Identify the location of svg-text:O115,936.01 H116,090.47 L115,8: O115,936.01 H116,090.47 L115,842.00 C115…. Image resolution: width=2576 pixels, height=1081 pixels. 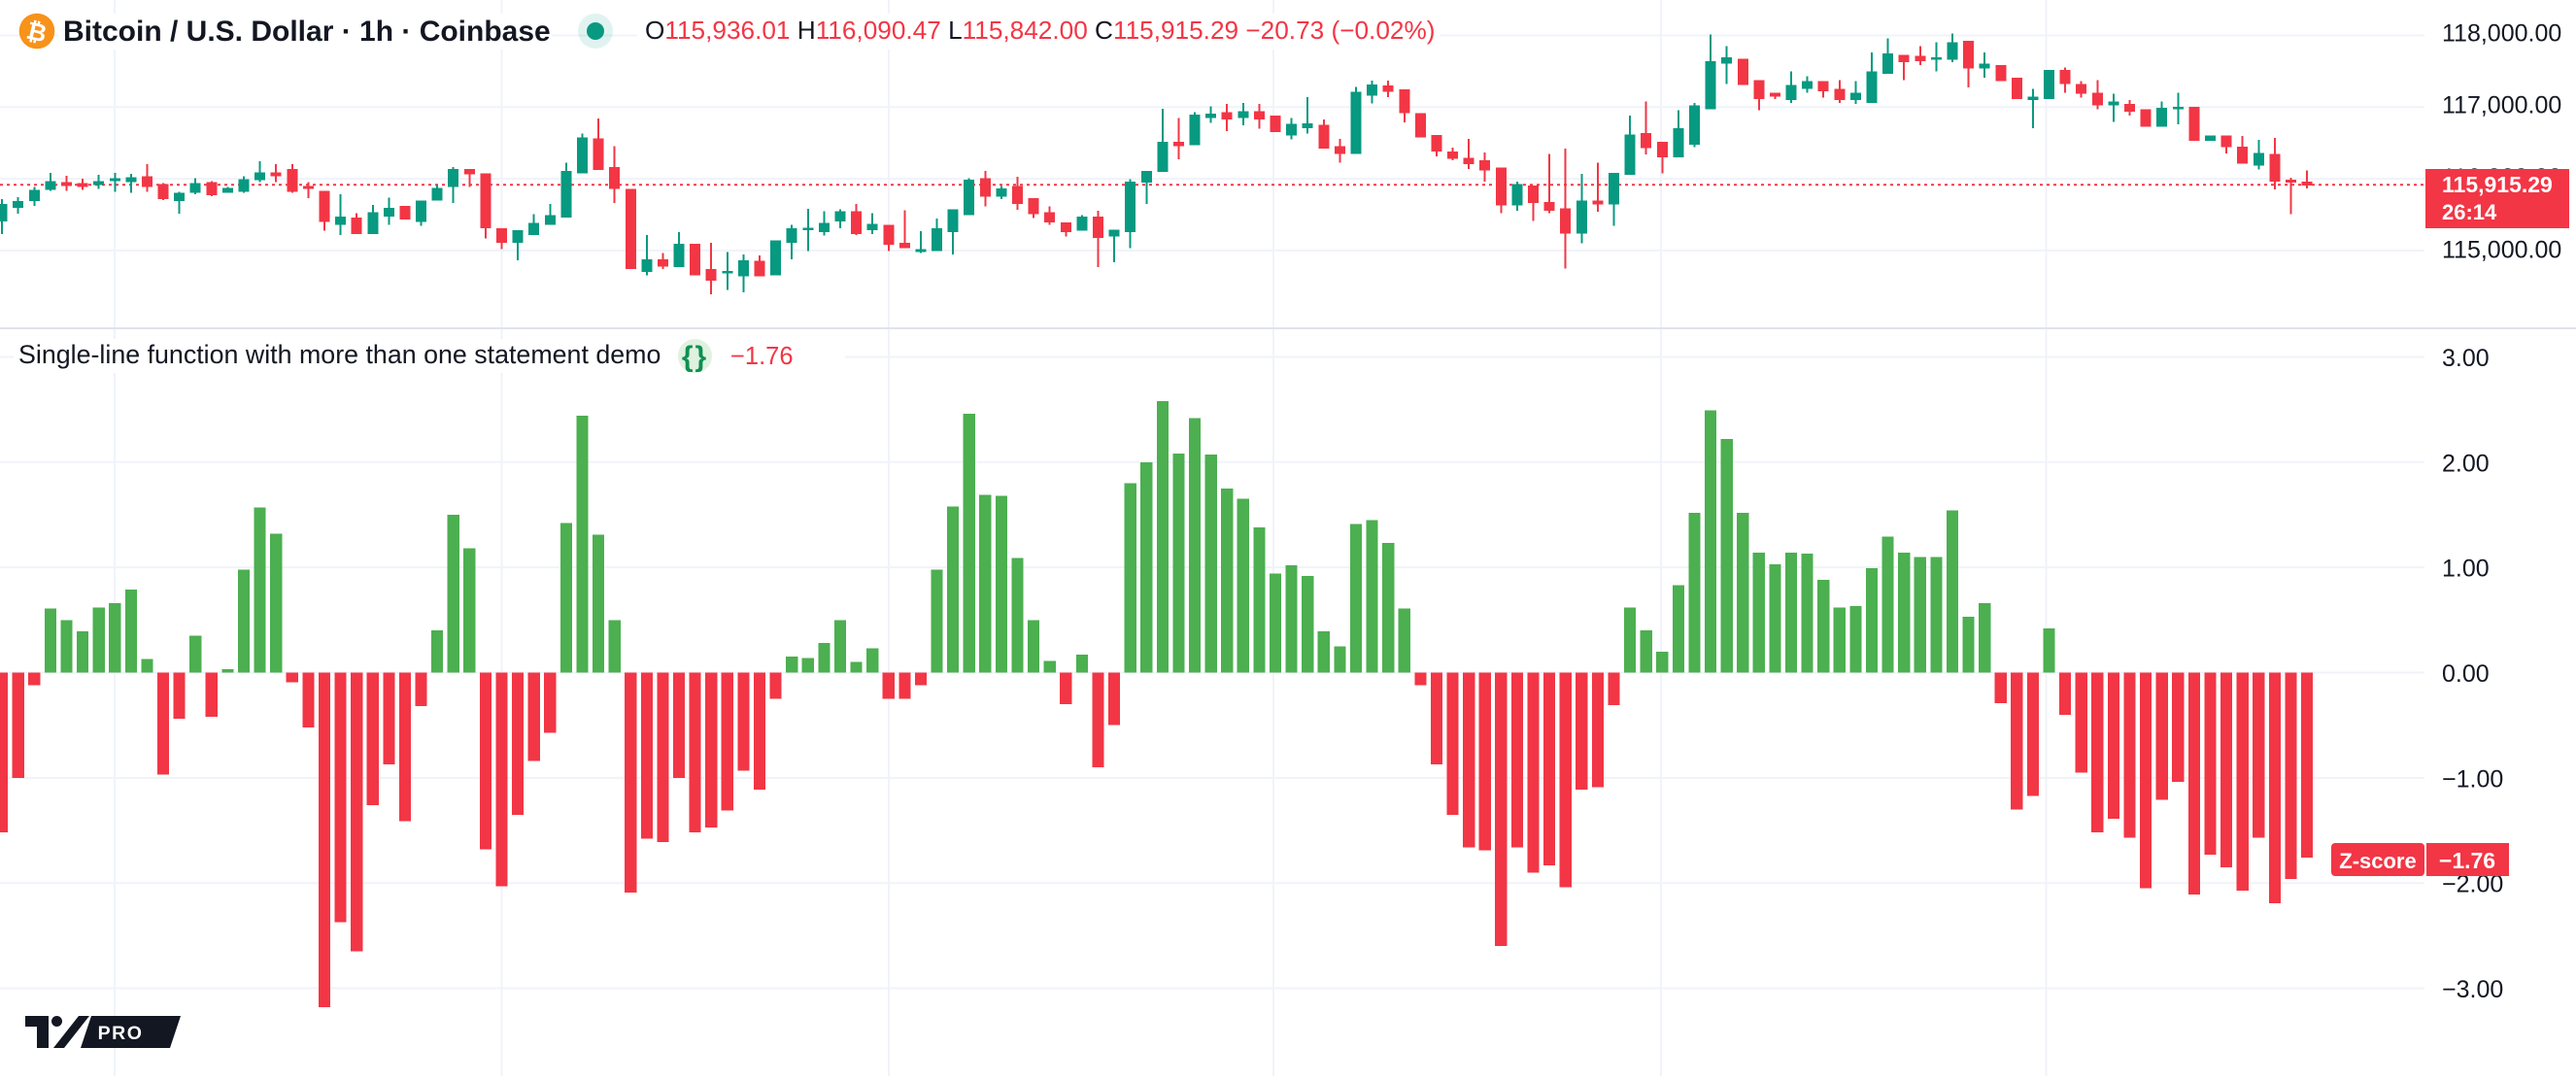
(1040, 31).